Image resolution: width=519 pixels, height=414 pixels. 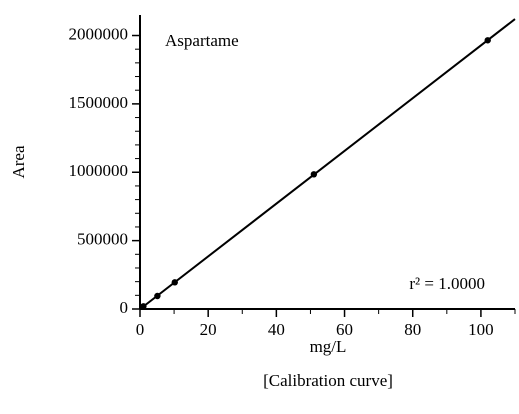 I want to click on y-axis-label: Area, so click(x=18, y=161).